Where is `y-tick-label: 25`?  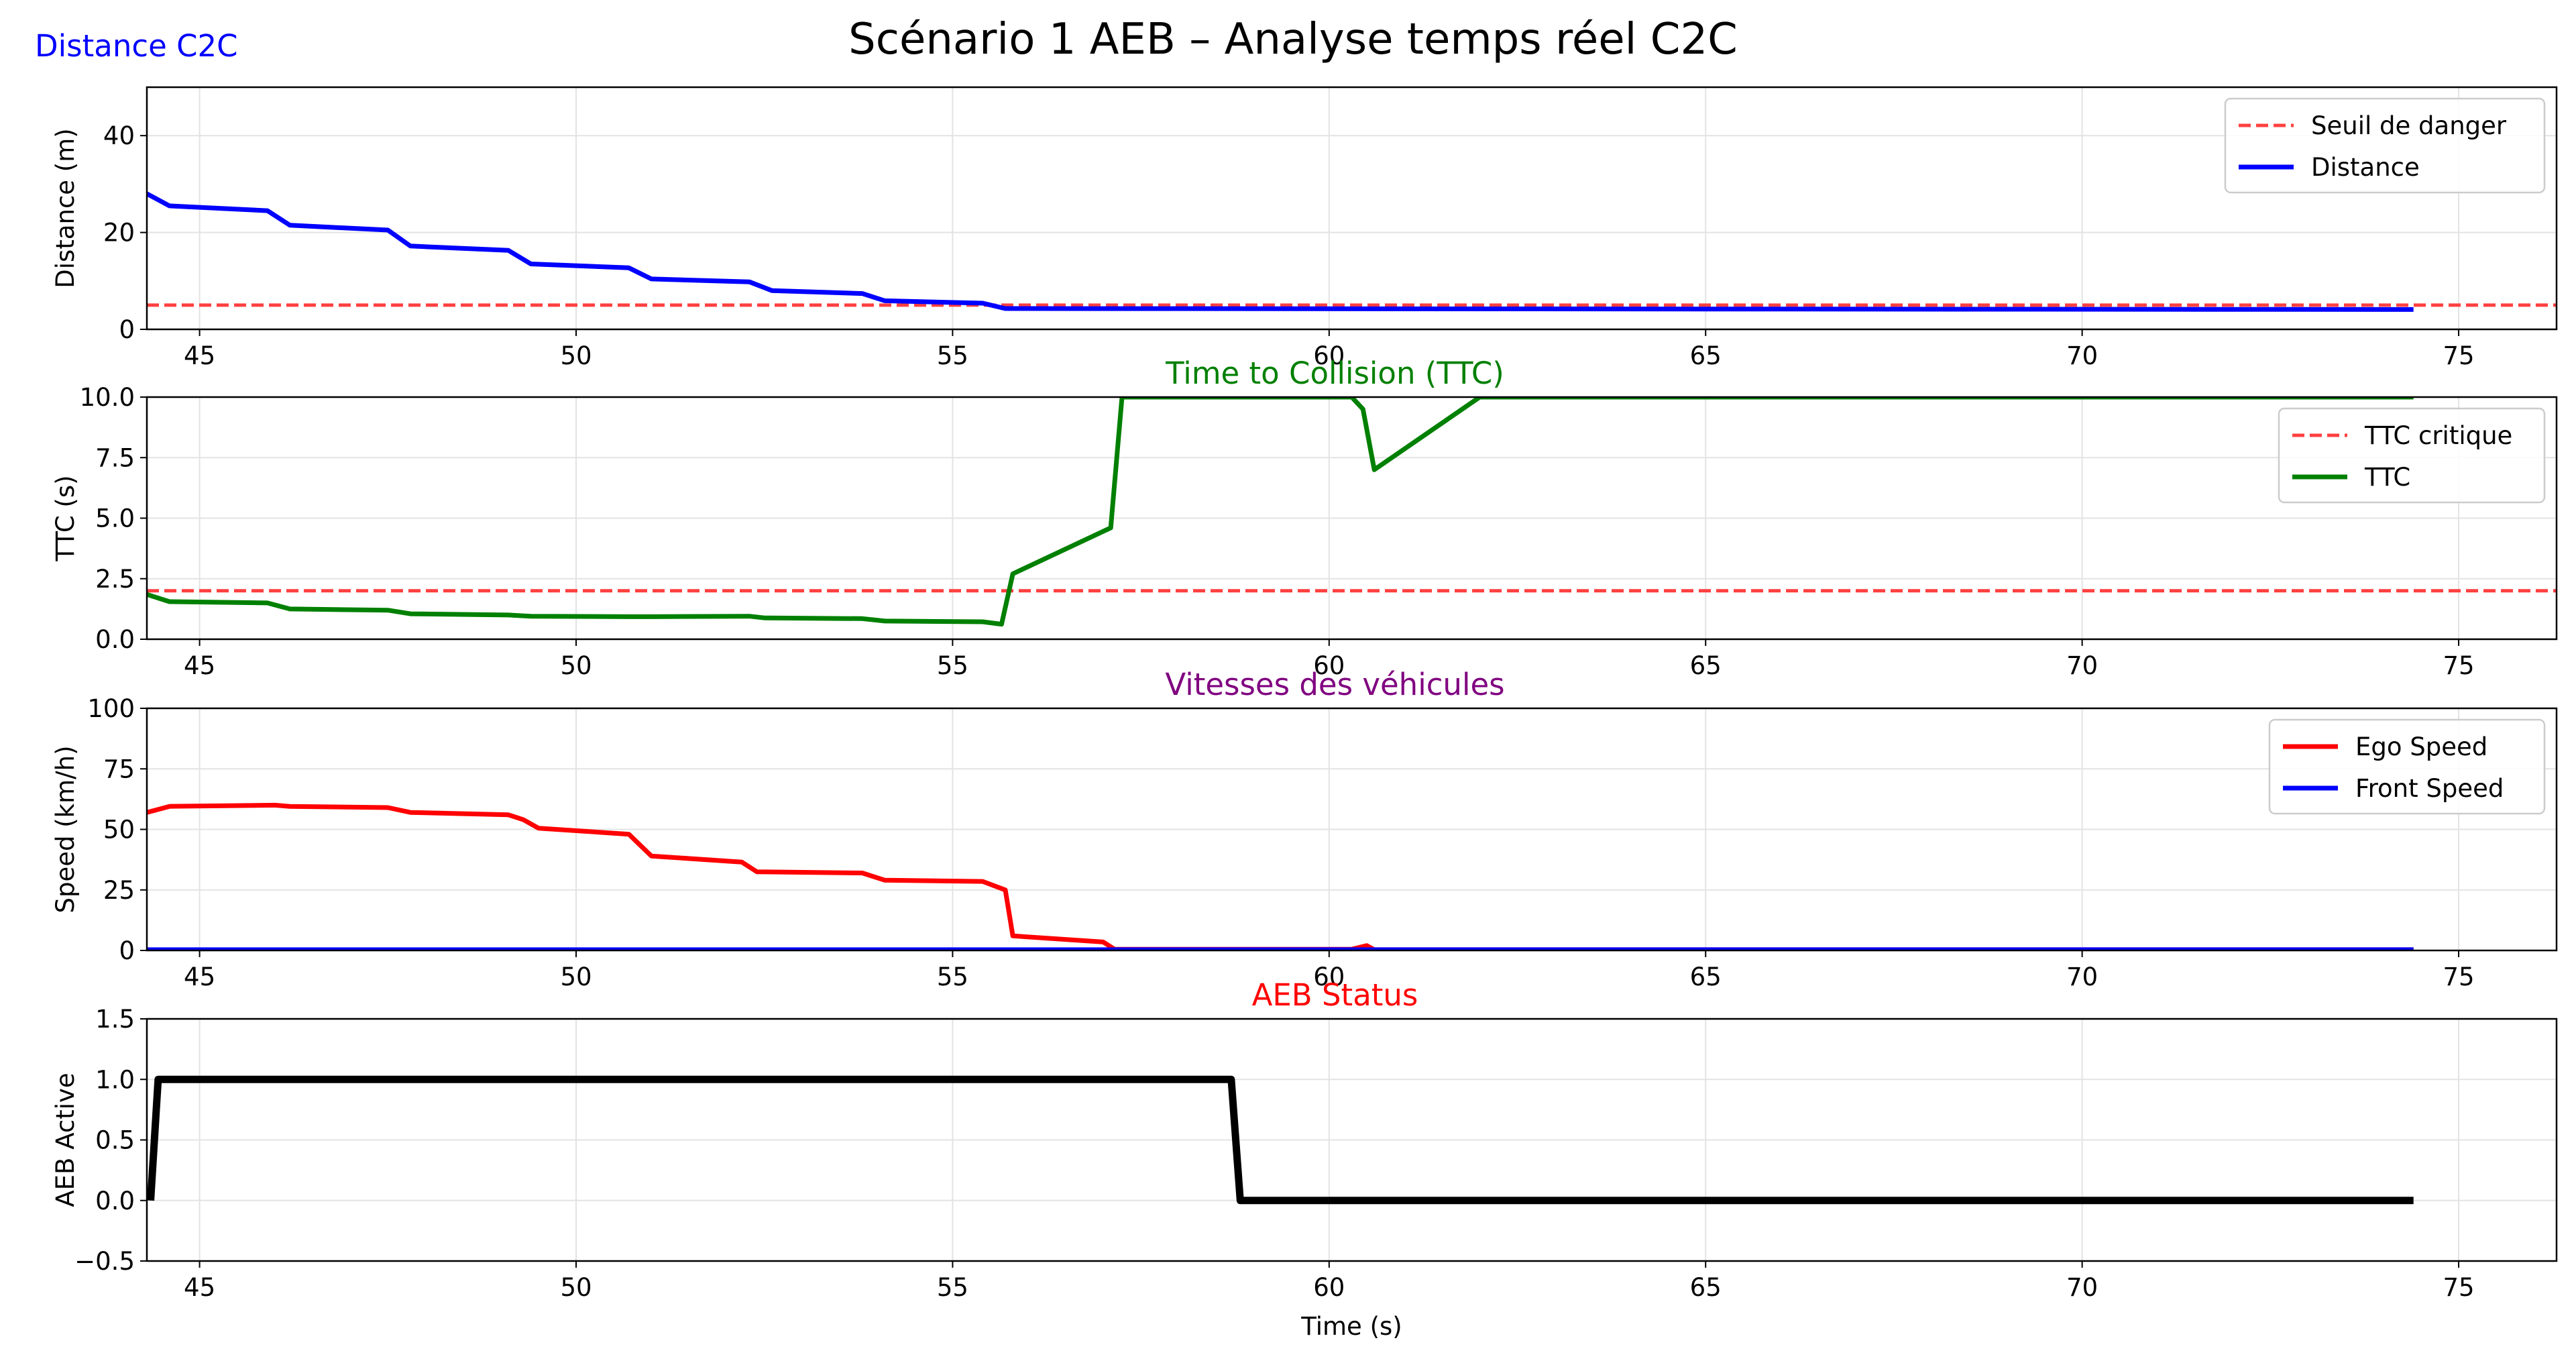
y-tick-label: 25 is located at coordinates (119, 891).